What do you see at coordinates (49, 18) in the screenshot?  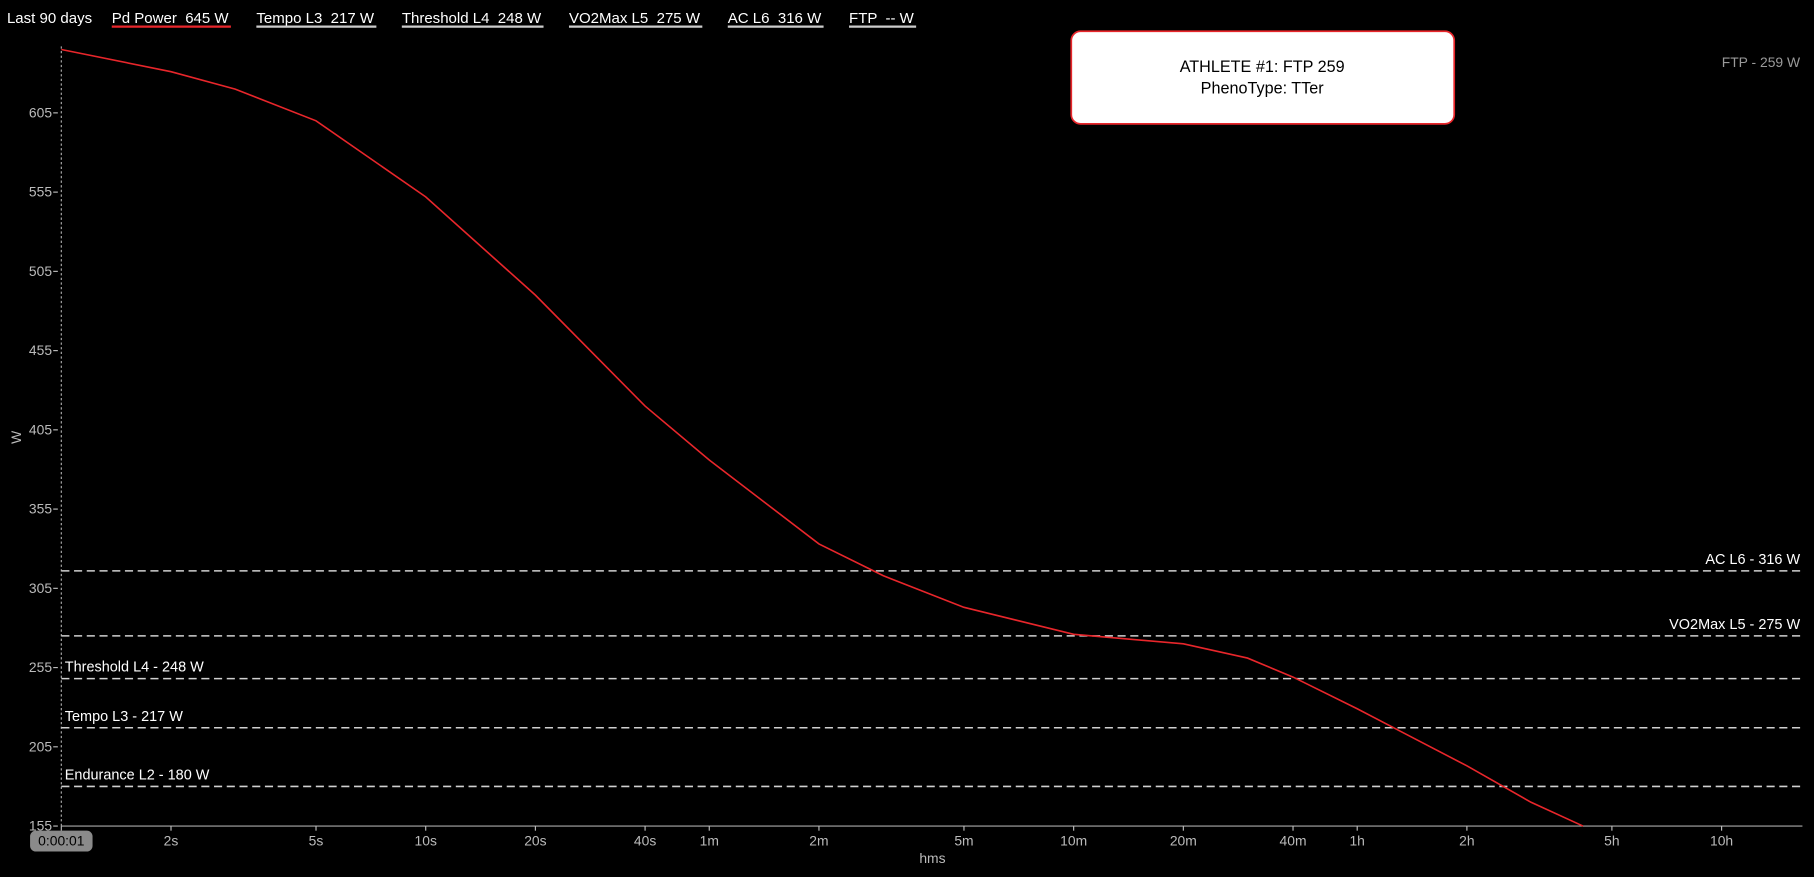 I see `period-label: Last 90 days` at bounding box center [49, 18].